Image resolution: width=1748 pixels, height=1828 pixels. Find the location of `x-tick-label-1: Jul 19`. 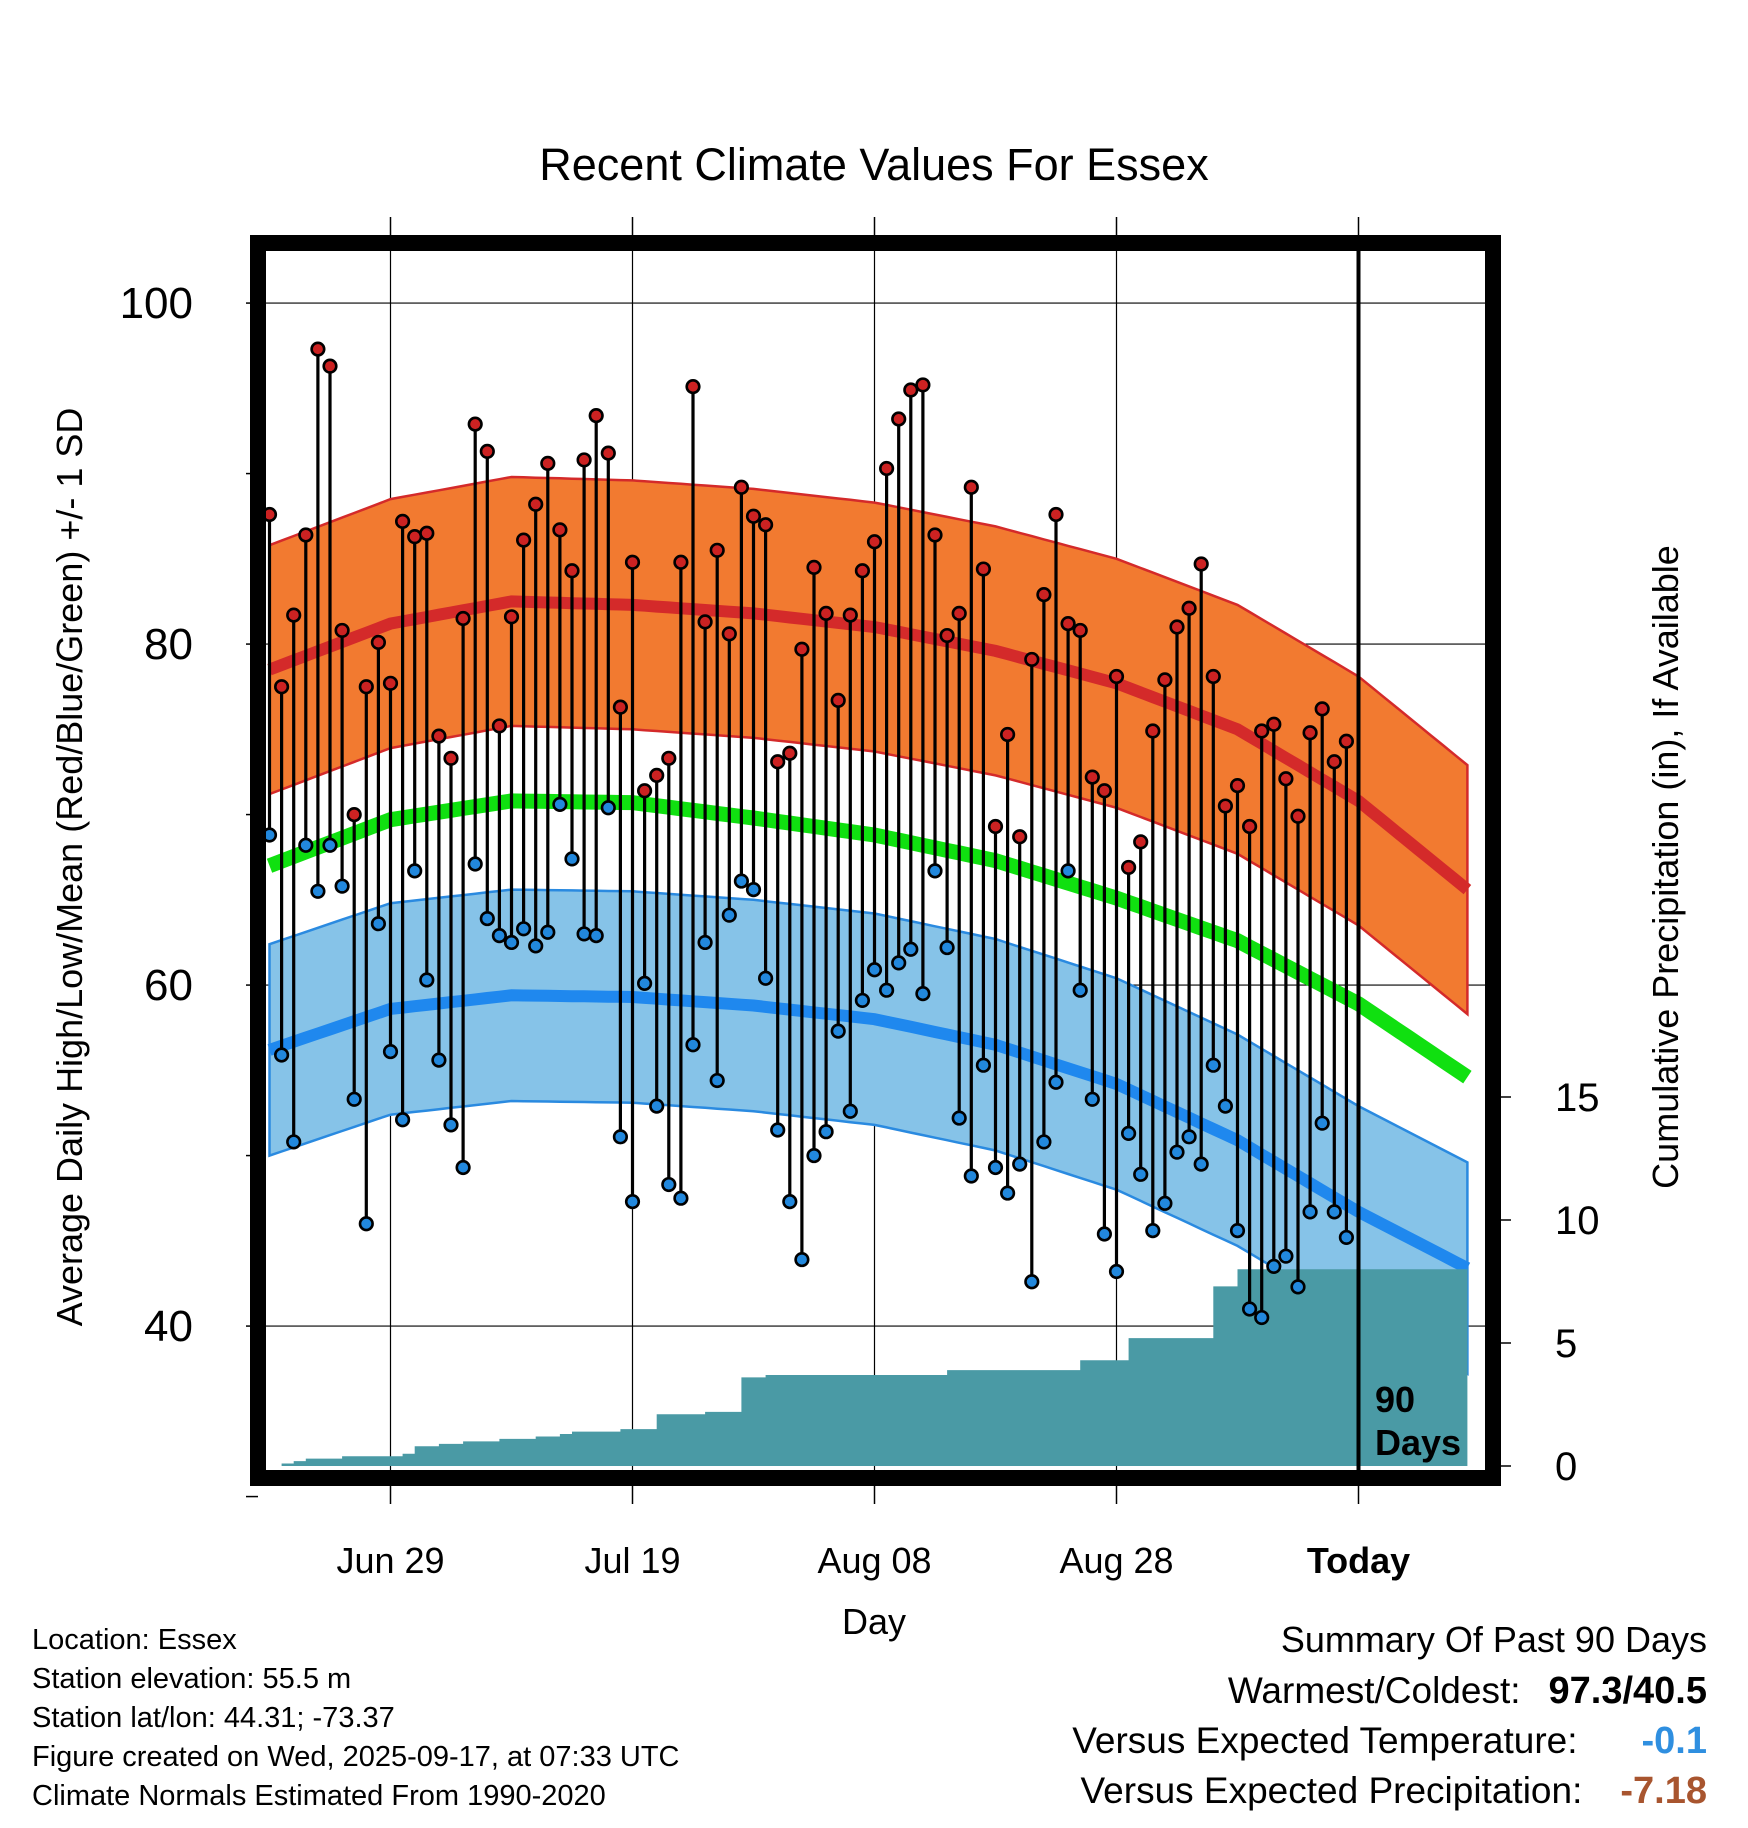

x-tick-label-1: Jul 19 is located at coordinates (632, 1560).